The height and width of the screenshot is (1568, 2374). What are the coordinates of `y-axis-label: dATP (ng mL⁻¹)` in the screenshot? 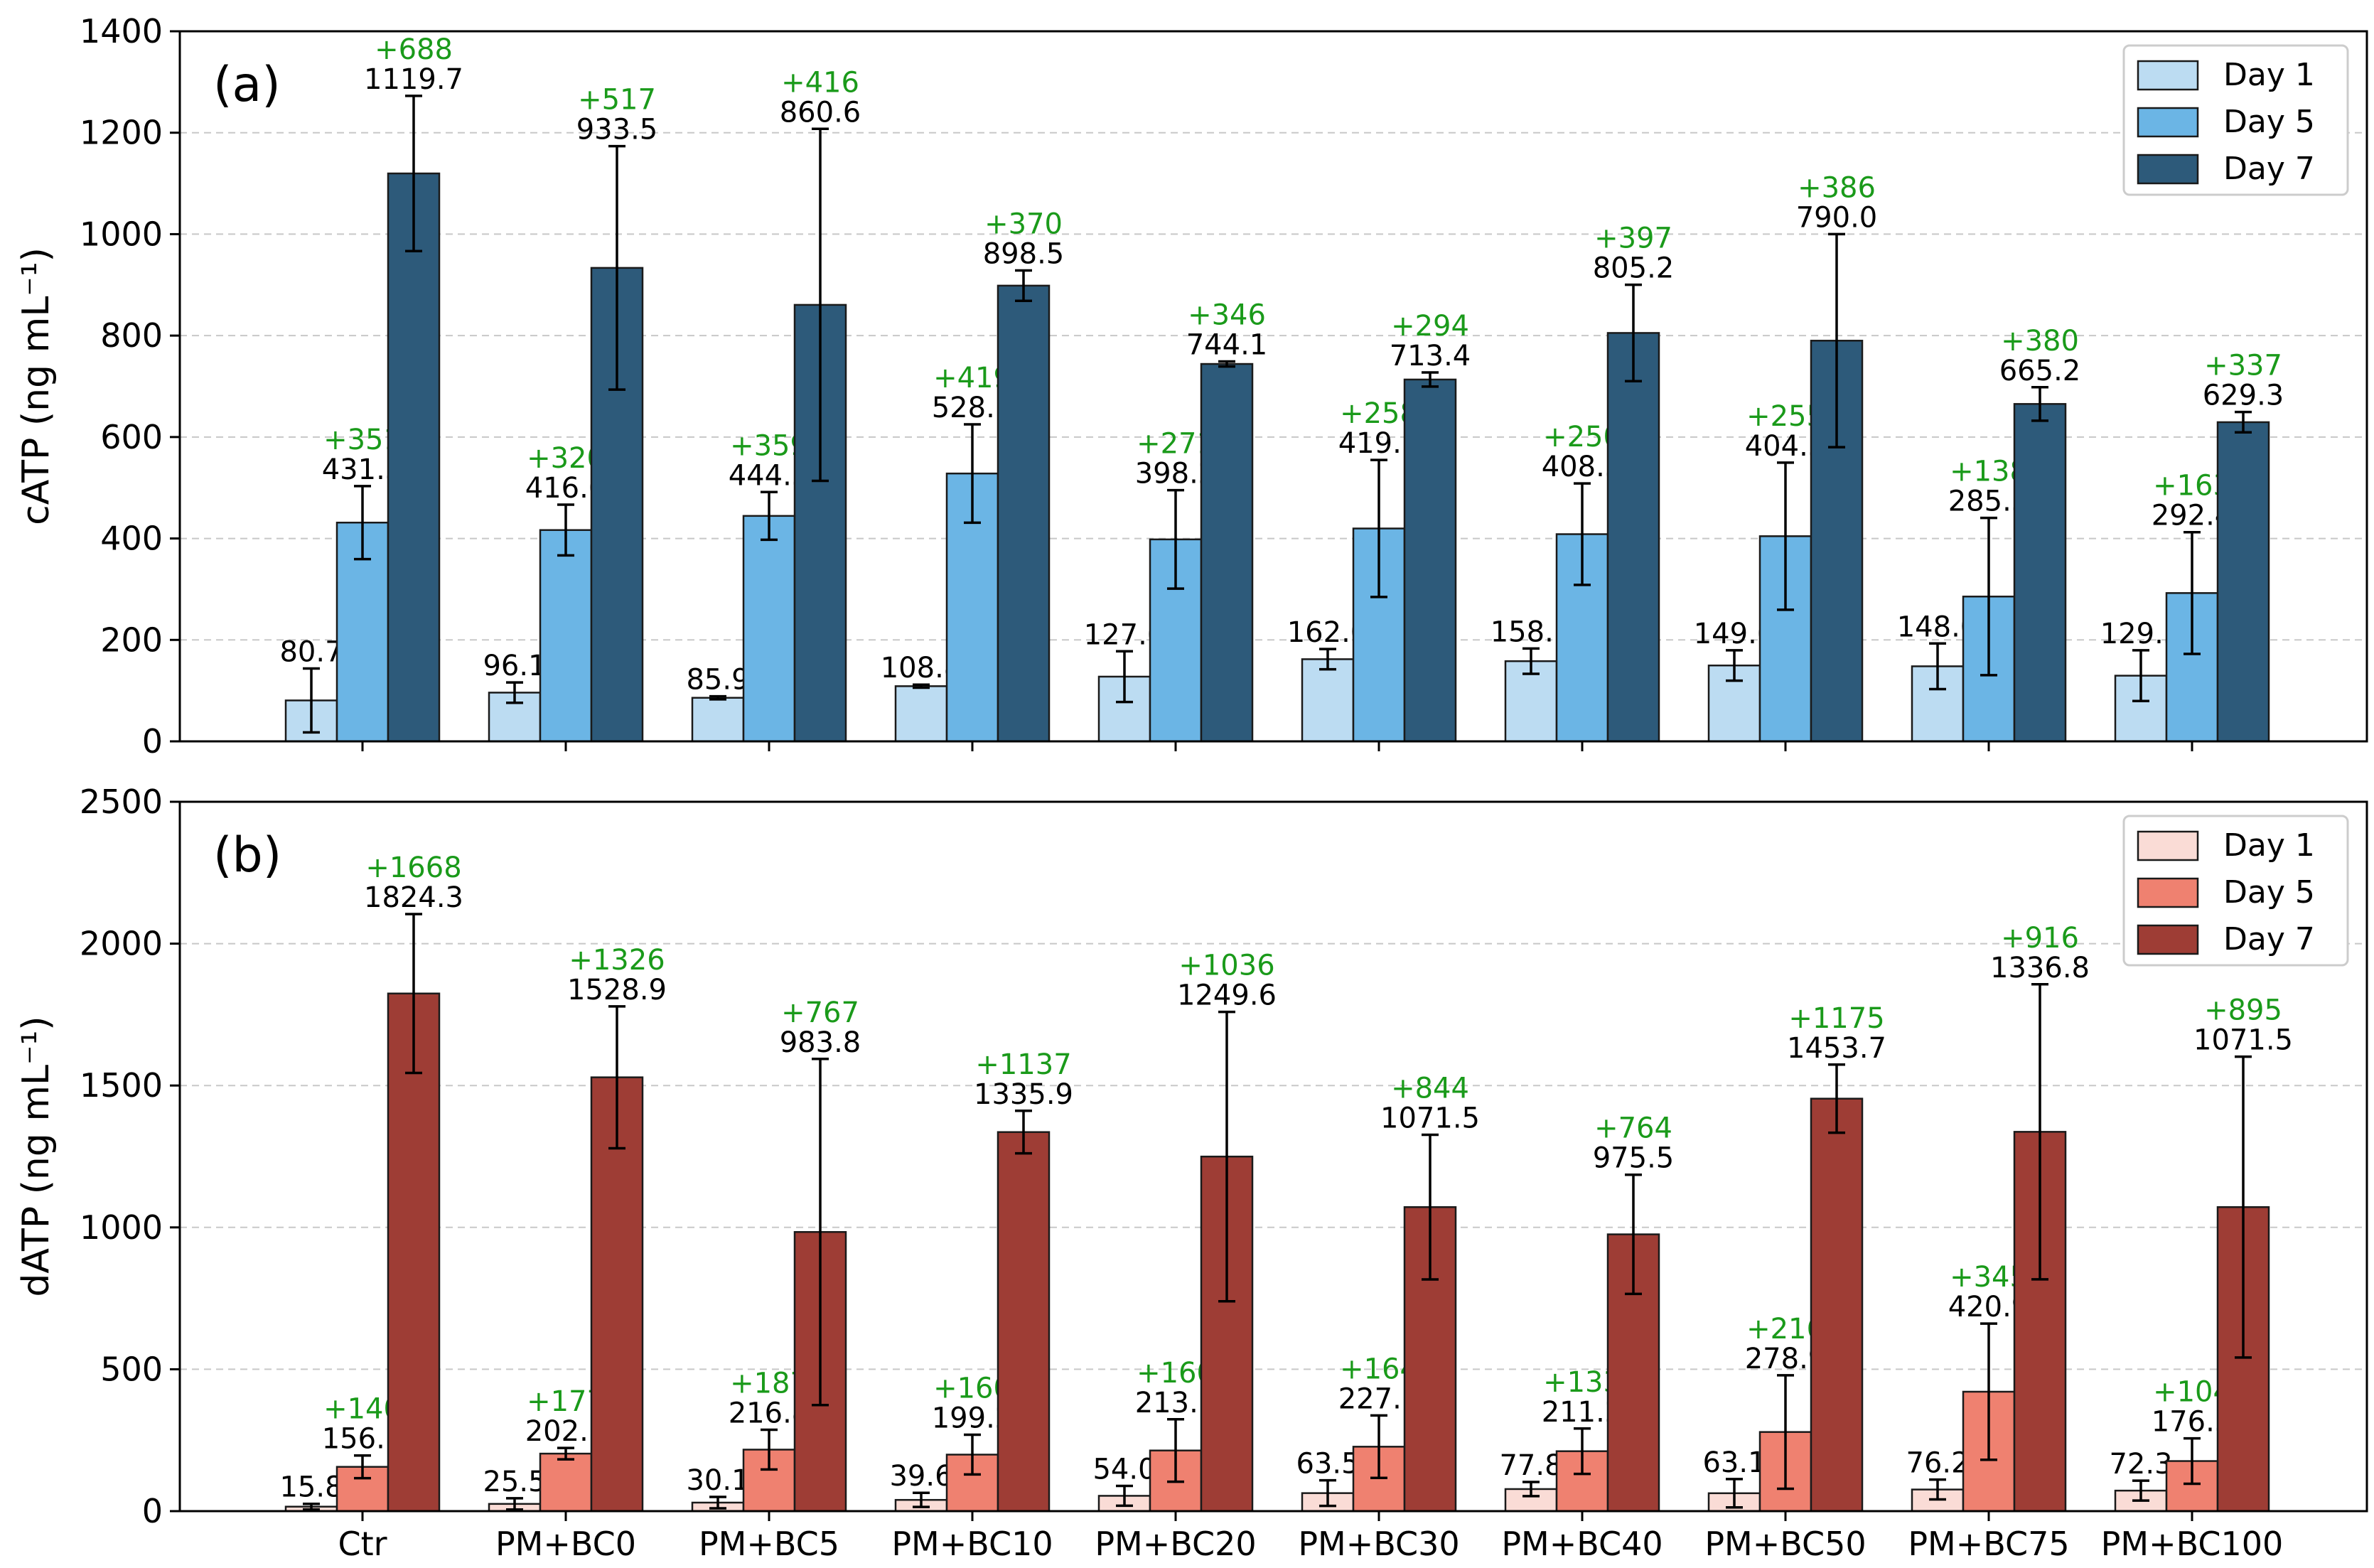 It's located at (36, 1156).